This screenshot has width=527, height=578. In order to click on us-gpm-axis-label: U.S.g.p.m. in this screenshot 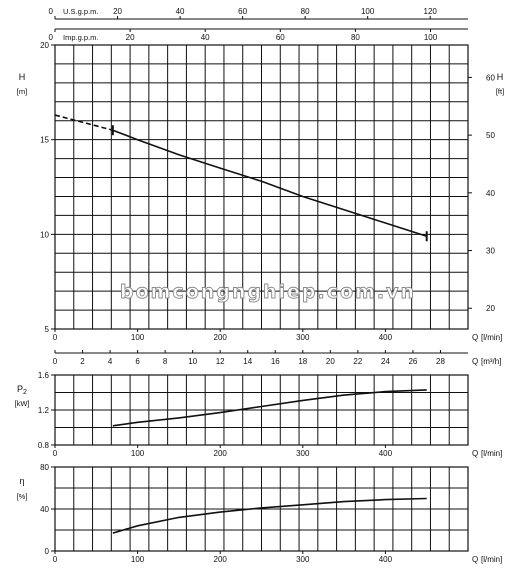, I will do `click(80, 11)`.